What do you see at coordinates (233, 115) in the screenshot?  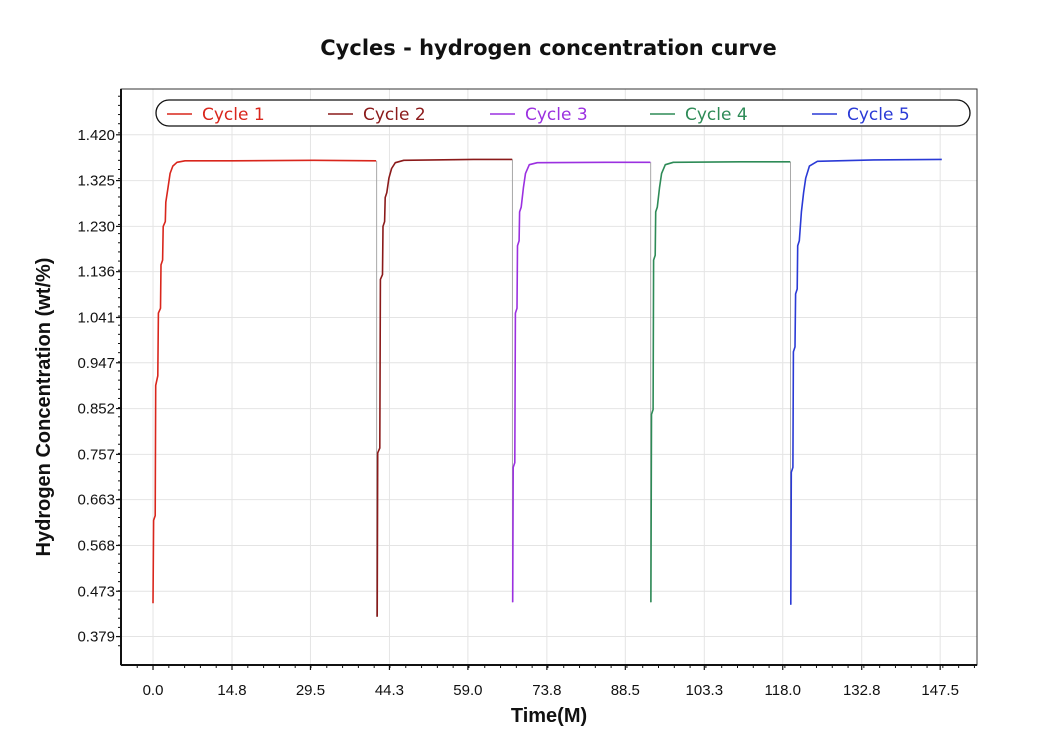 I see `legend-label-cycle-1: Cycle 1` at bounding box center [233, 115].